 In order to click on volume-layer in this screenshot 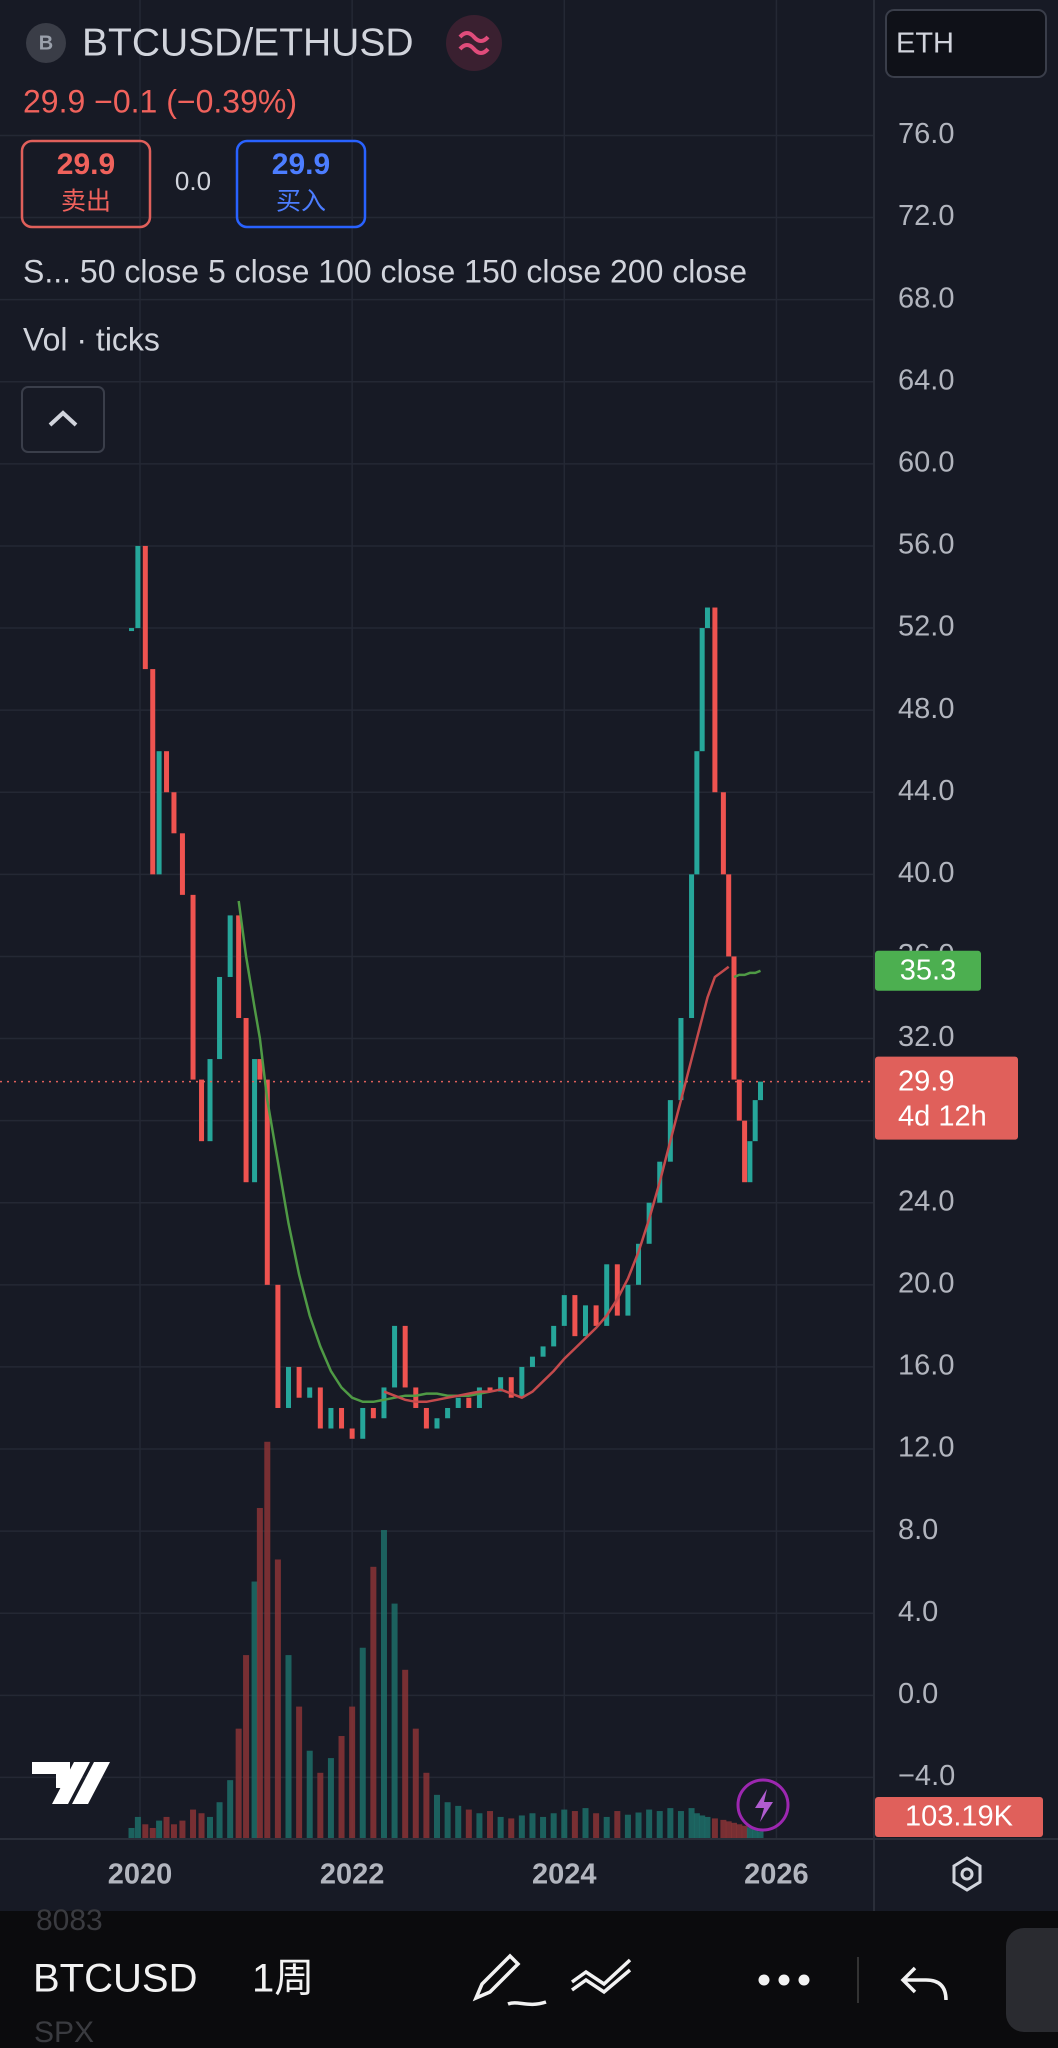, I will do `click(446, 1640)`.